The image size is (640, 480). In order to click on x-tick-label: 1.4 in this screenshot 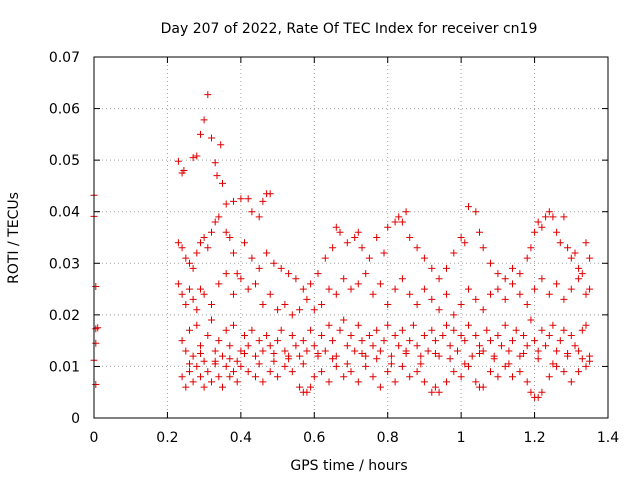, I will do `click(608, 438)`.